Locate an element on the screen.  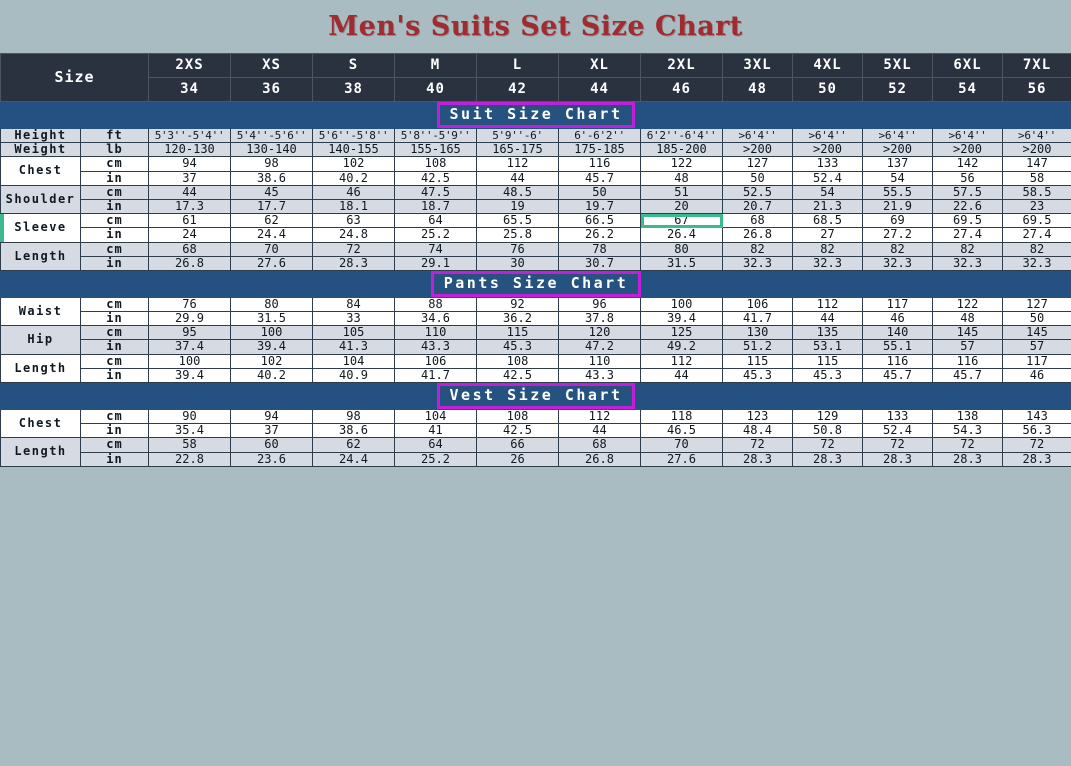
value-cell: 112 is located at coordinates (681, 361).